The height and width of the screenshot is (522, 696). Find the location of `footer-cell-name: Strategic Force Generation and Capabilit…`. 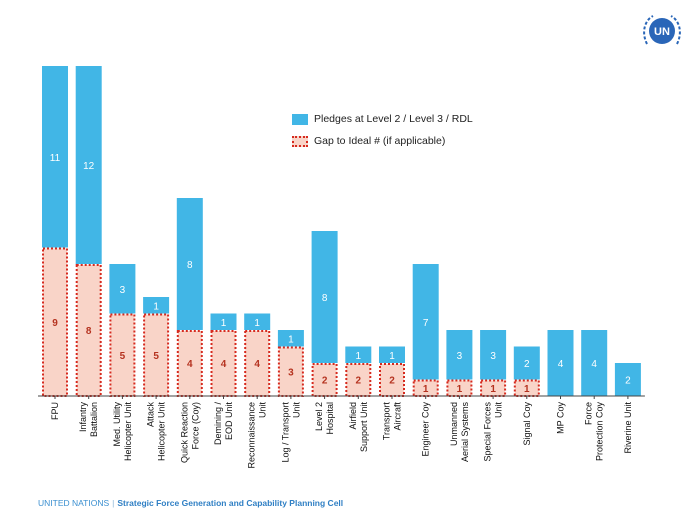

footer-cell-name: Strategic Force Generation and Capabilit… is located at coordinates (230, 503).